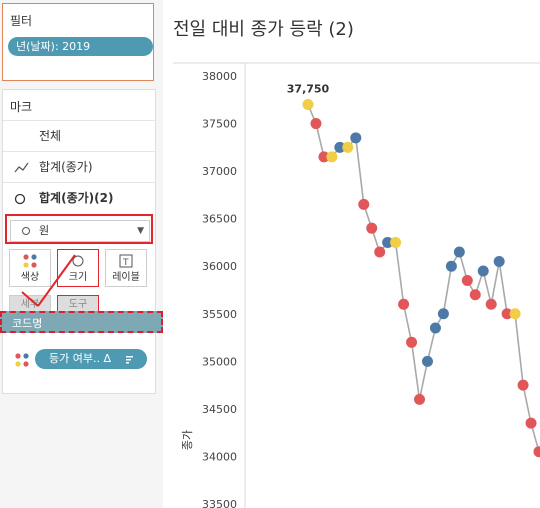 Image resolution: width=540 pixels, height=508 pixels. I want to click on y-tick-label: 37000, so click(219, 171).